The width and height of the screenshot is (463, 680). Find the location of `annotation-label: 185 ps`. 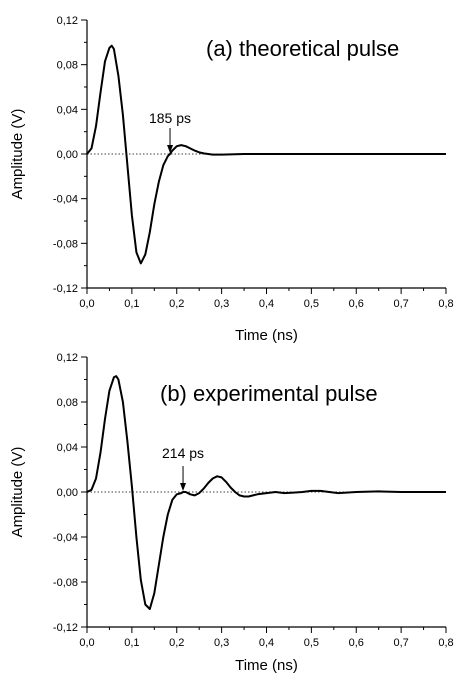

annotation-label: 185 ps is located at coordinates (170, 118).